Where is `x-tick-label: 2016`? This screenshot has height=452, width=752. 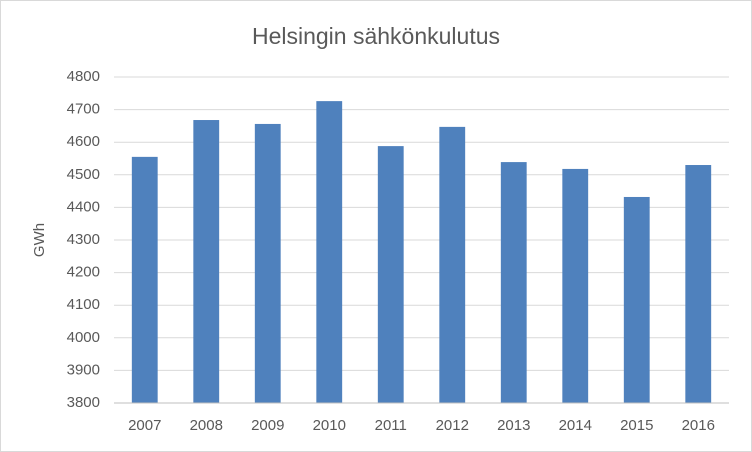 x-tick-label: 2016 is located at coordinates (698, 425).